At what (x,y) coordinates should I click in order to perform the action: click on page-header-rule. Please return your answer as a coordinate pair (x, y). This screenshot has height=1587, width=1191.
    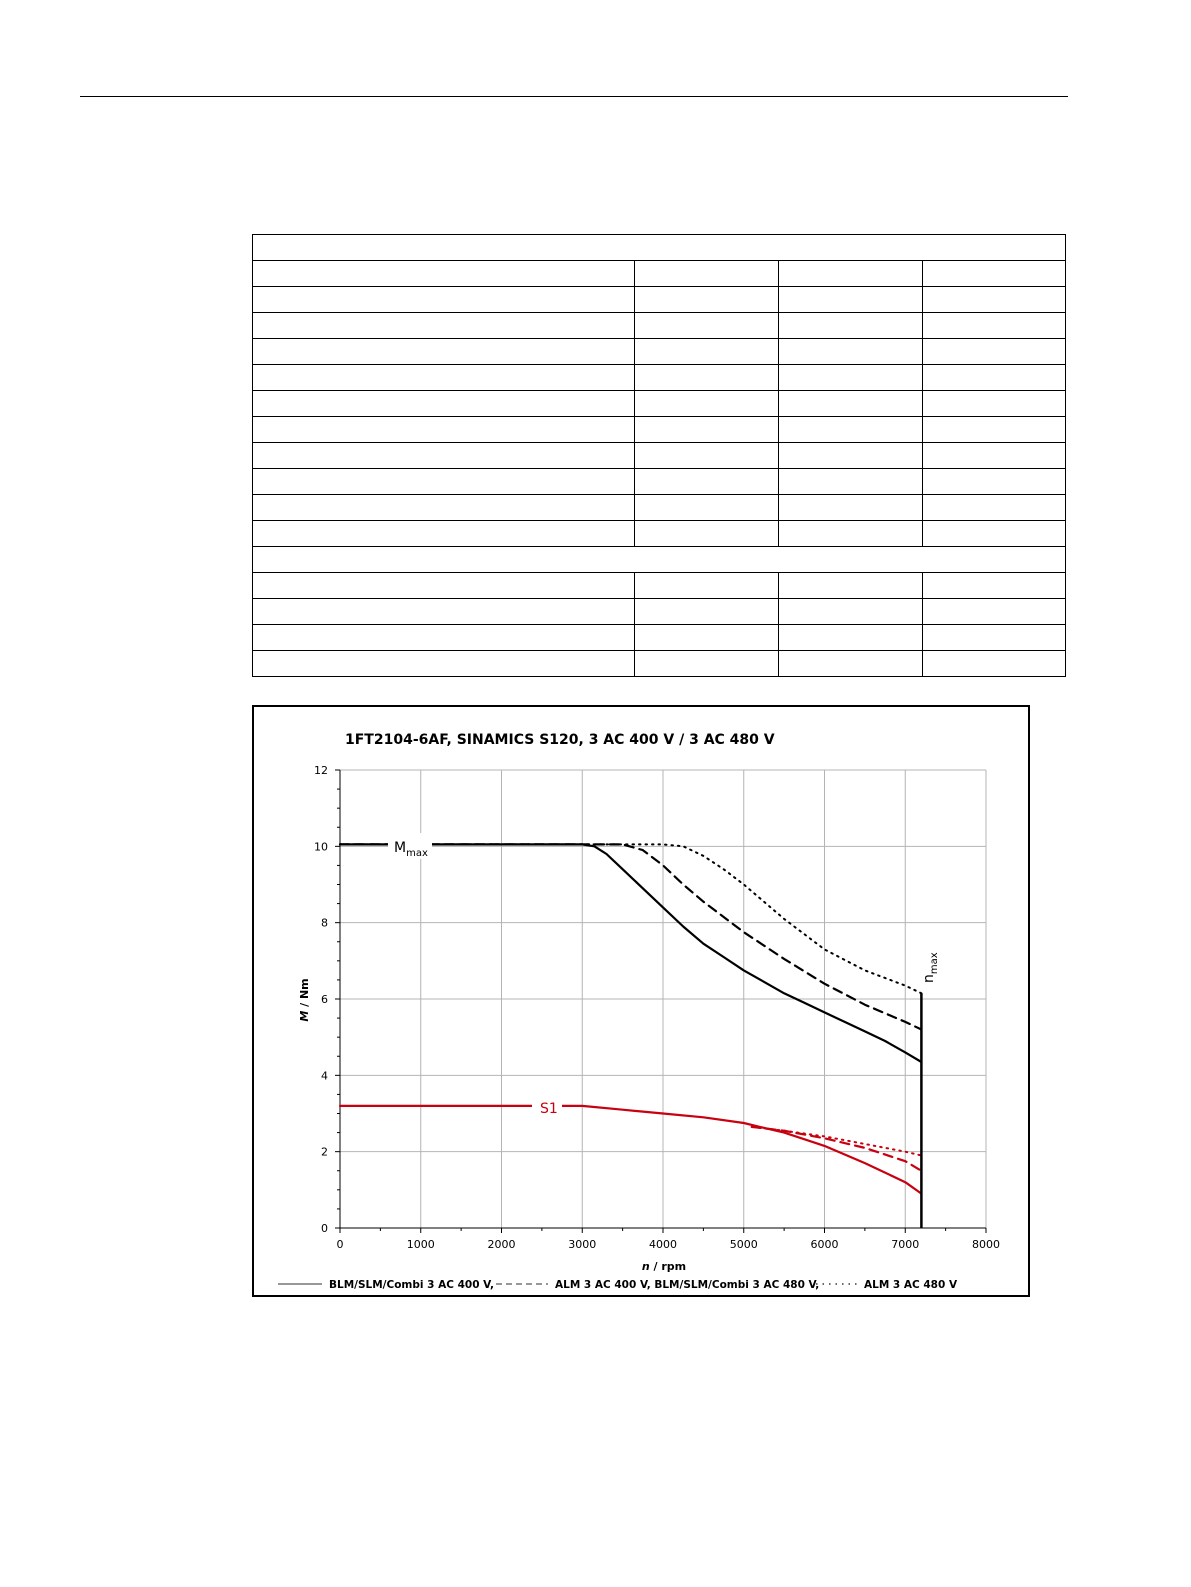
    Looking at the image, I should click on (574, 96).